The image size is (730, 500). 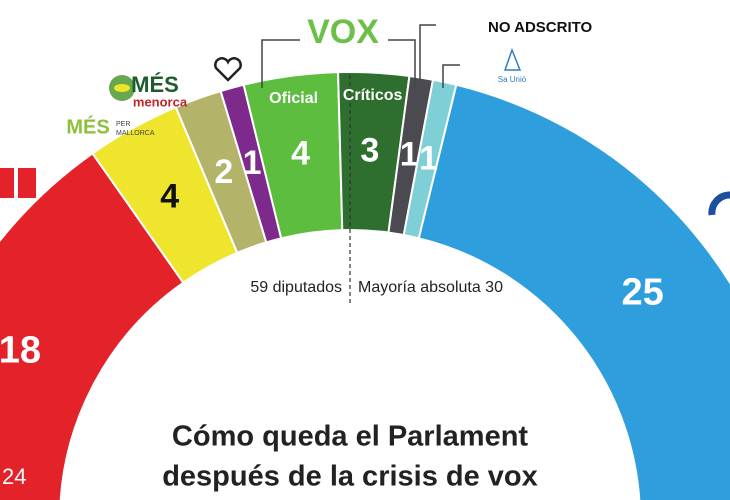 I want to click on no-adscrito-bracket, so click(x=427, y=52).